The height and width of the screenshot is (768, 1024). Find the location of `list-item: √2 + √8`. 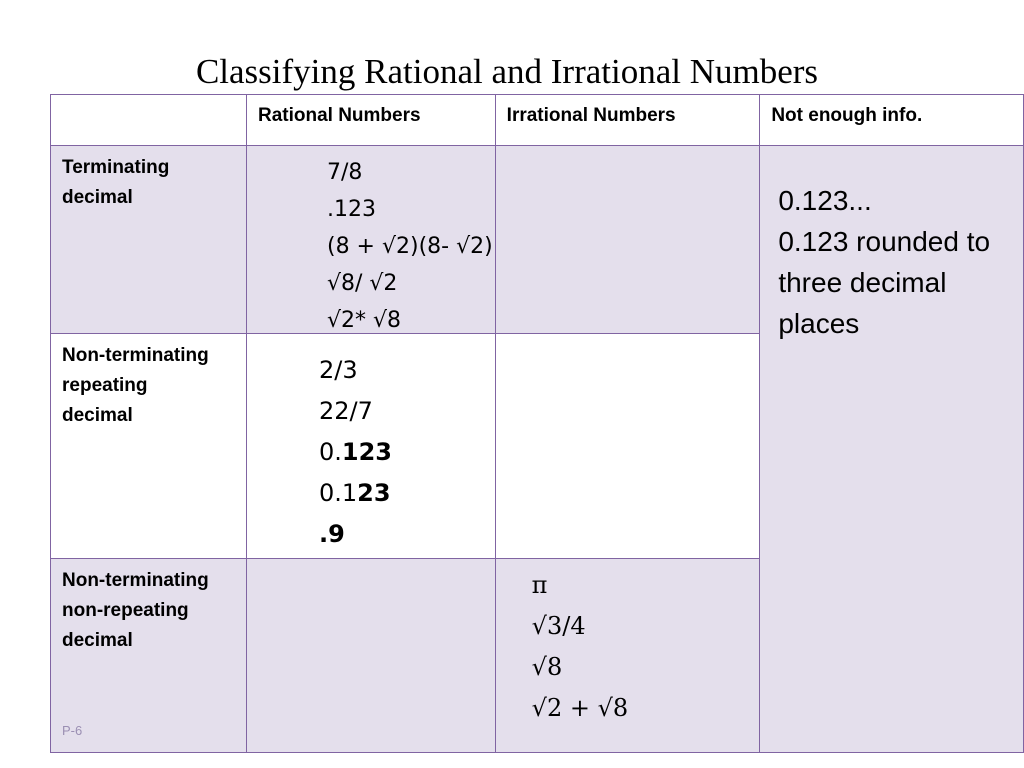

list-item: √2 + √8 is located at coordinates (580, 708).